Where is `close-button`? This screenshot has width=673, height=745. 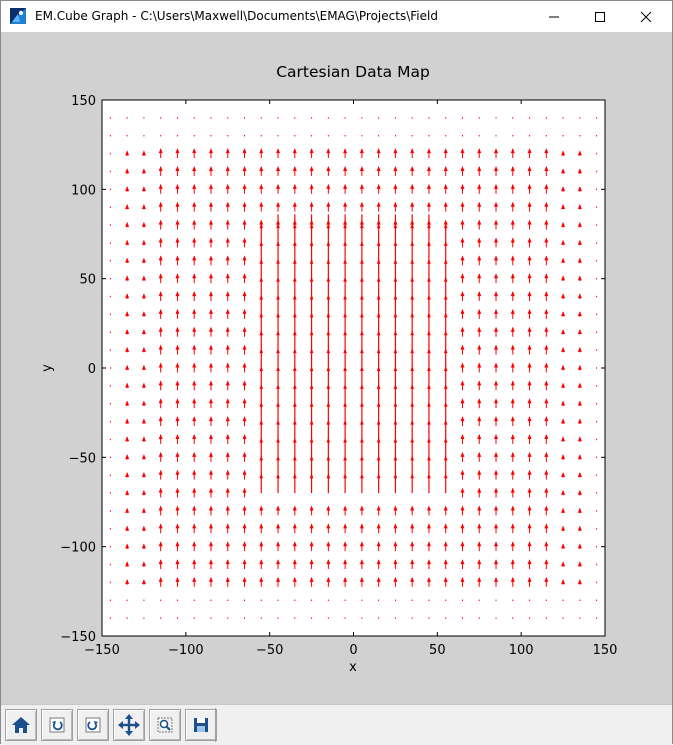 close-button is located at coordinates (646, 16).